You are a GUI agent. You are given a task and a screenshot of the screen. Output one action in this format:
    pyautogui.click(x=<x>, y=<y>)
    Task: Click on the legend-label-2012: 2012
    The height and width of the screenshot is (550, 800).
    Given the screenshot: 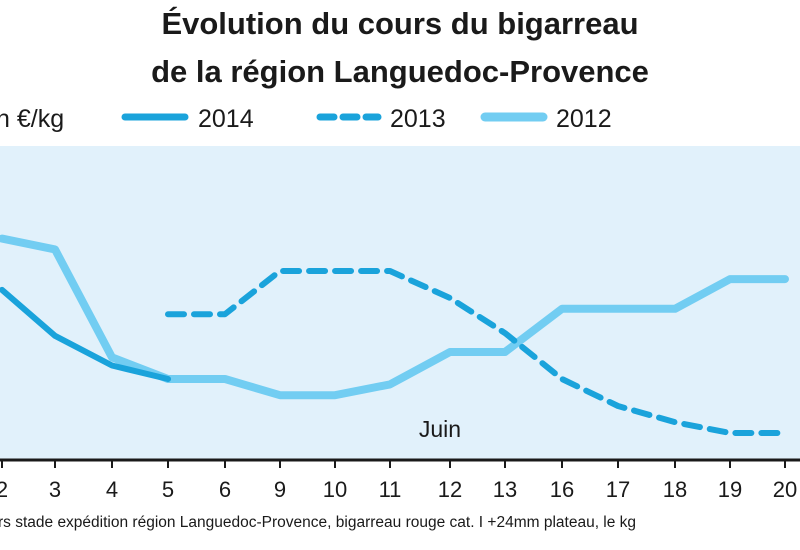 What is the action you would take?
    pyautogui.click(x=584, y=119)
    